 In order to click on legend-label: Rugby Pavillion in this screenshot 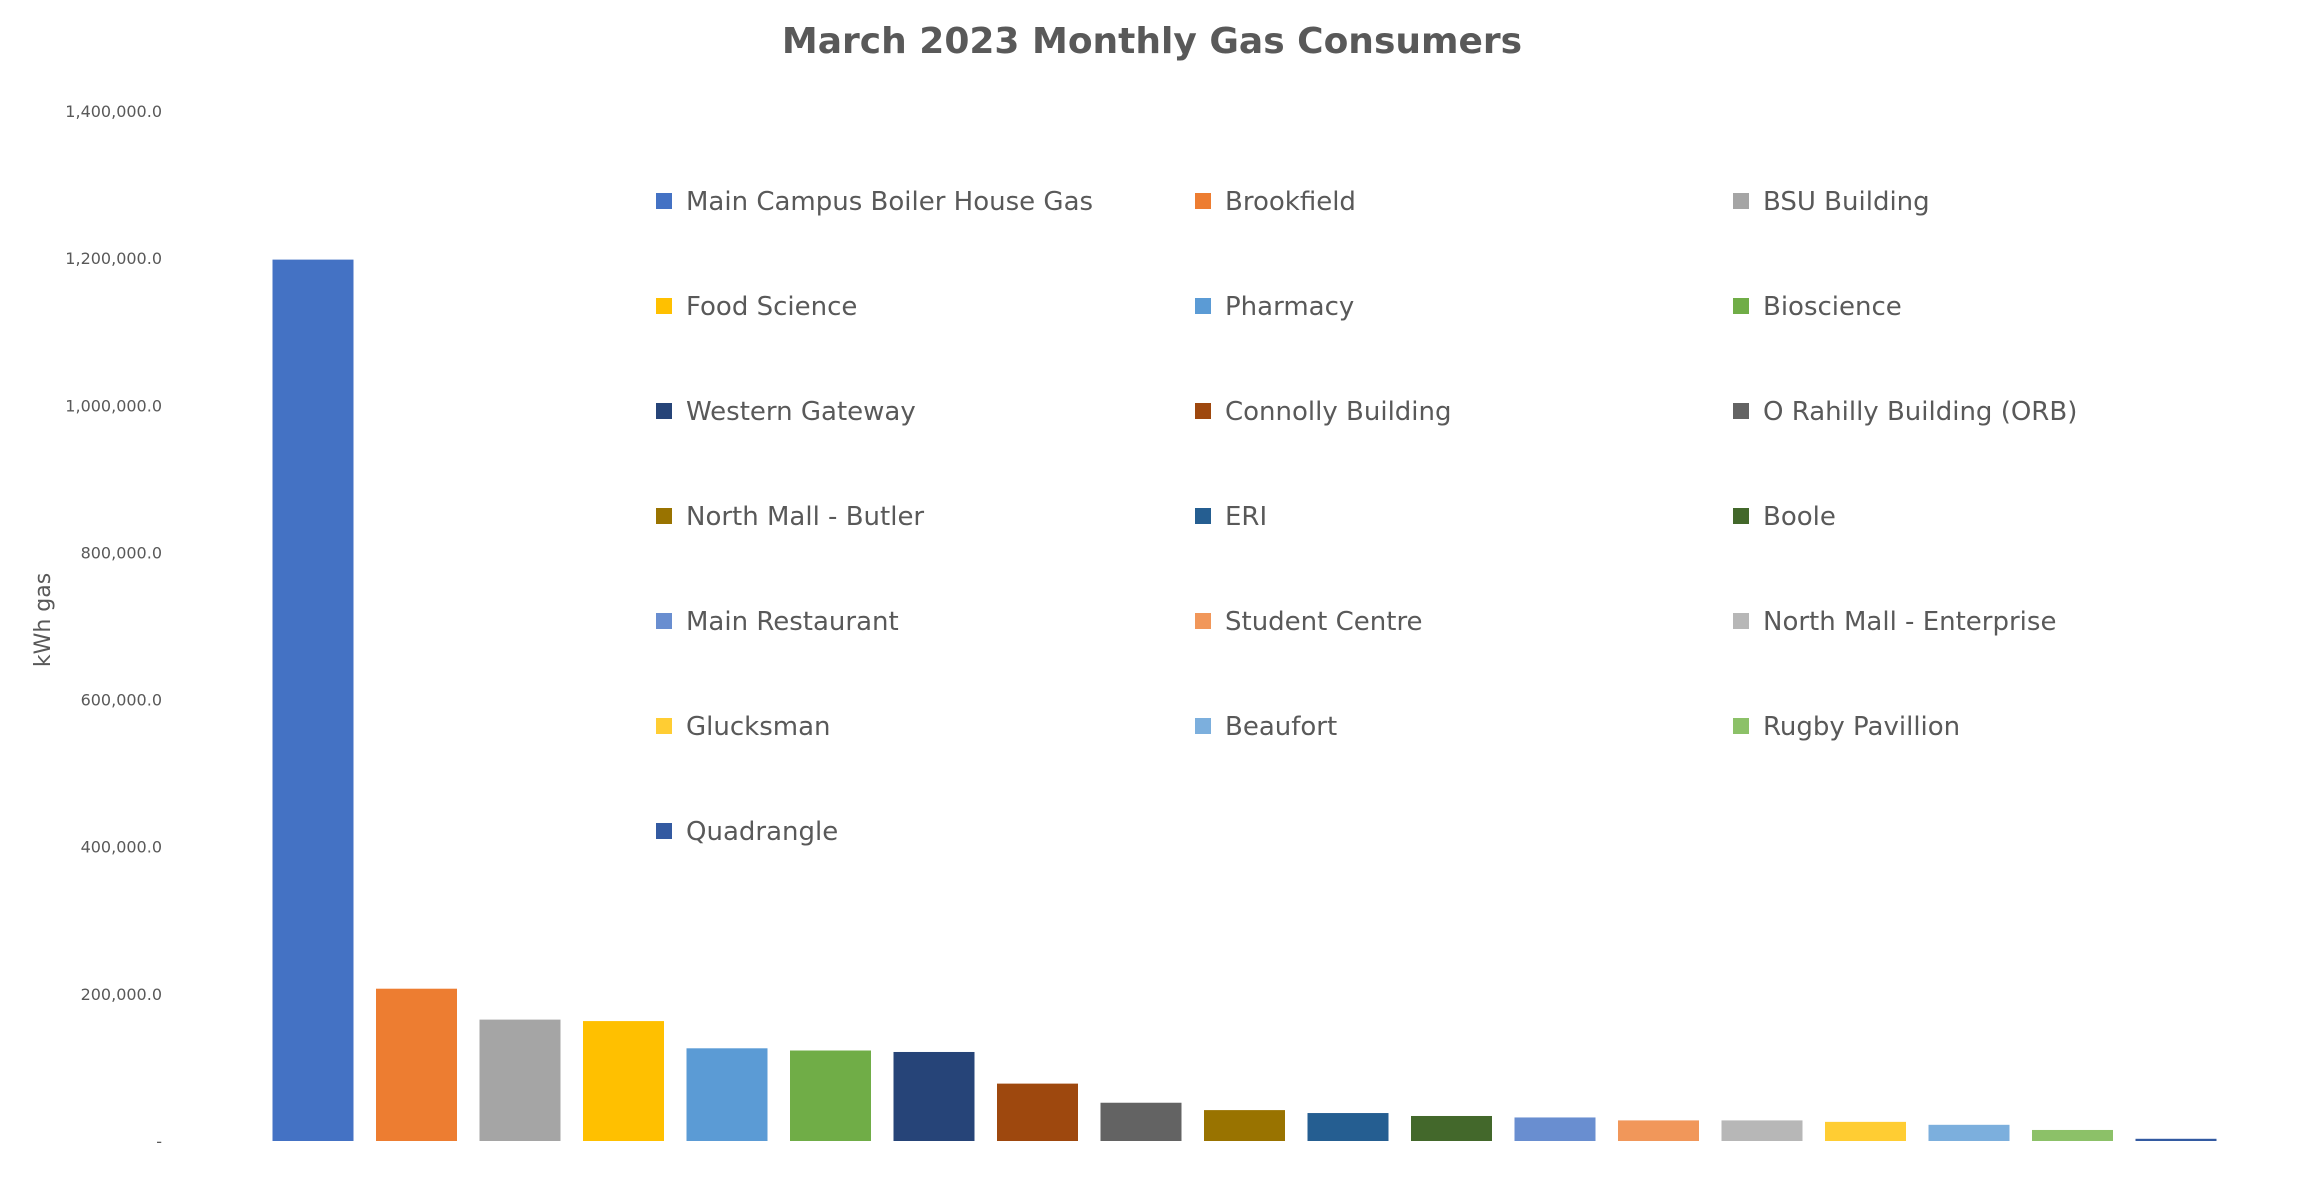, I will do `click(1861, 727)`.